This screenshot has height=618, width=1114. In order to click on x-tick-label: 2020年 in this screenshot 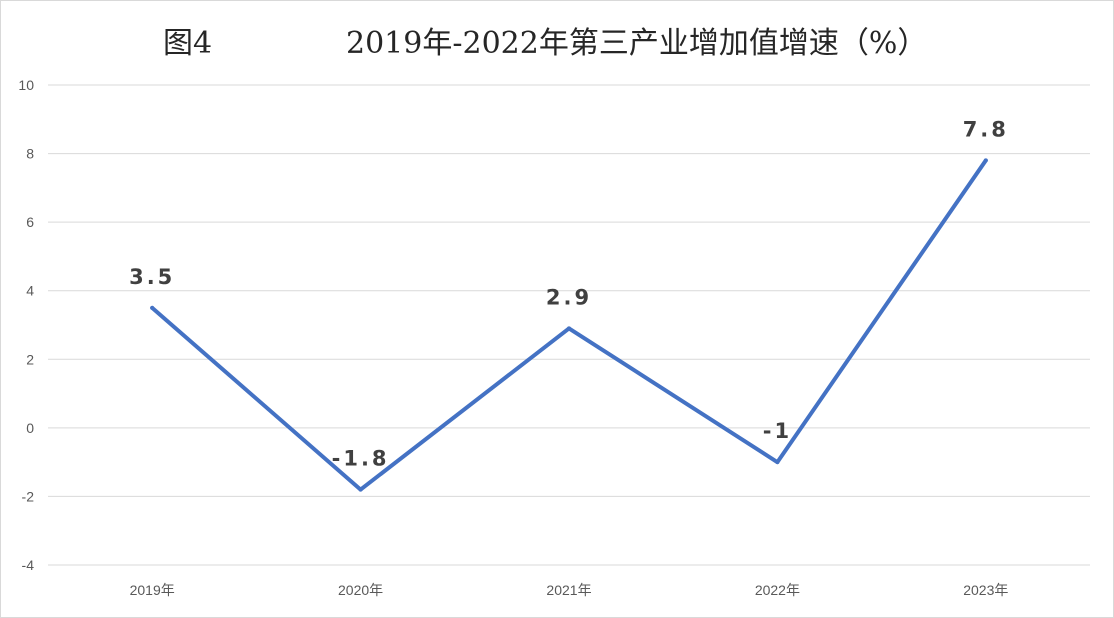, I will do `click(360, 590)`.